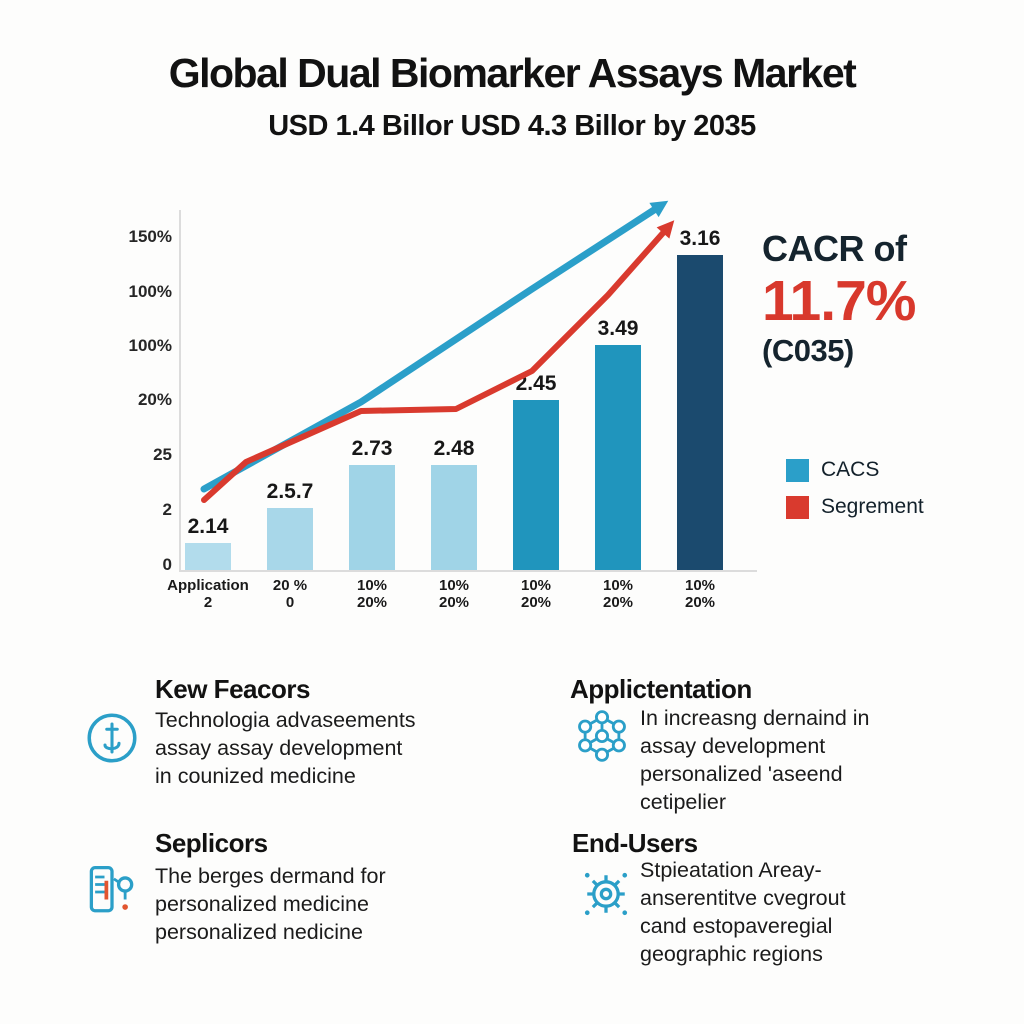  Describe the element at coordinates (232, 689) in the screenshot. I see `key-factors-heading: Kew Feacors` at that location.